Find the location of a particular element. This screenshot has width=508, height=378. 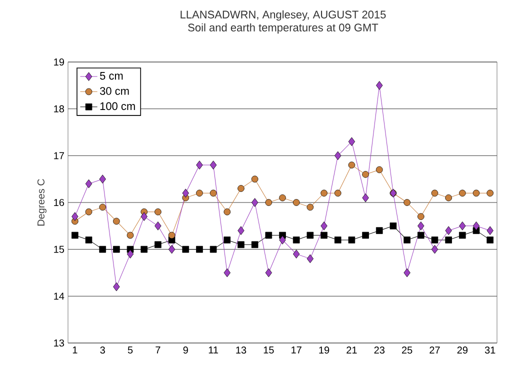

x-tick-label: 29 is located at coordinates (462, 350).